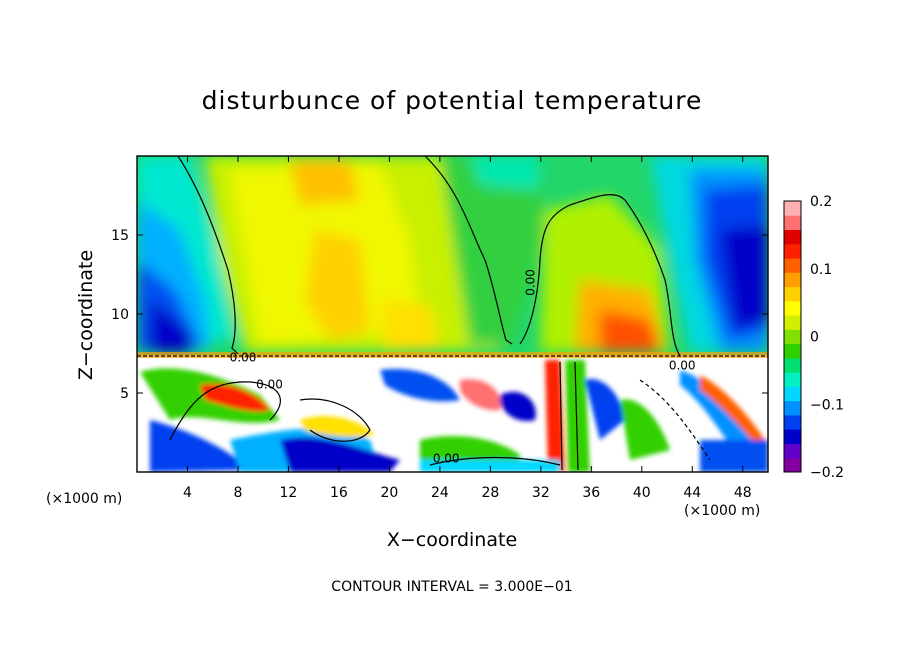  Describe the element at coordinates (722, 511) in the screenshot. I see `x-axis-unit-right: (×1000 m)` at that location.